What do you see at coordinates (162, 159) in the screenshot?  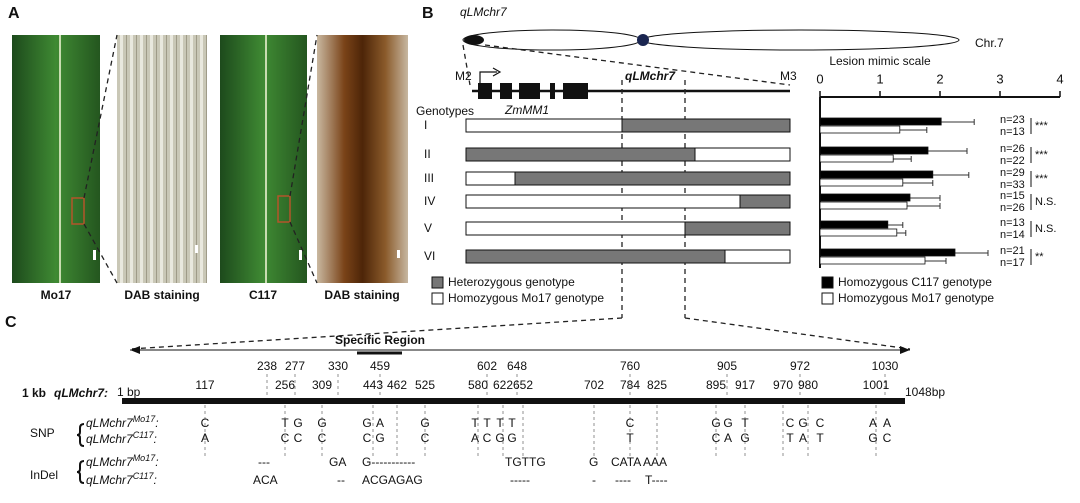 I see `dab-image` at bounding box center [162, 159].